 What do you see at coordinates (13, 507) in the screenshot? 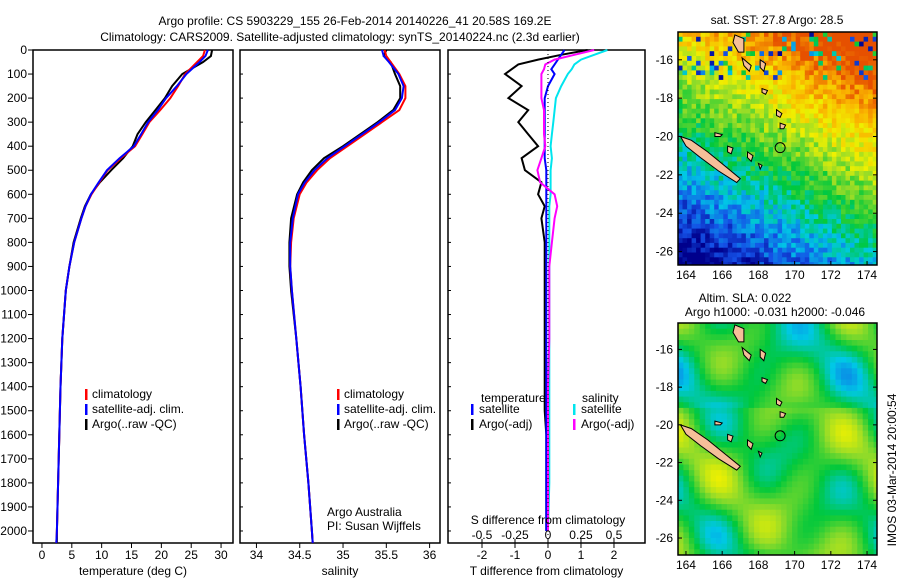
I see `y-tick-label: 1900` at bounding box center [13, 507].